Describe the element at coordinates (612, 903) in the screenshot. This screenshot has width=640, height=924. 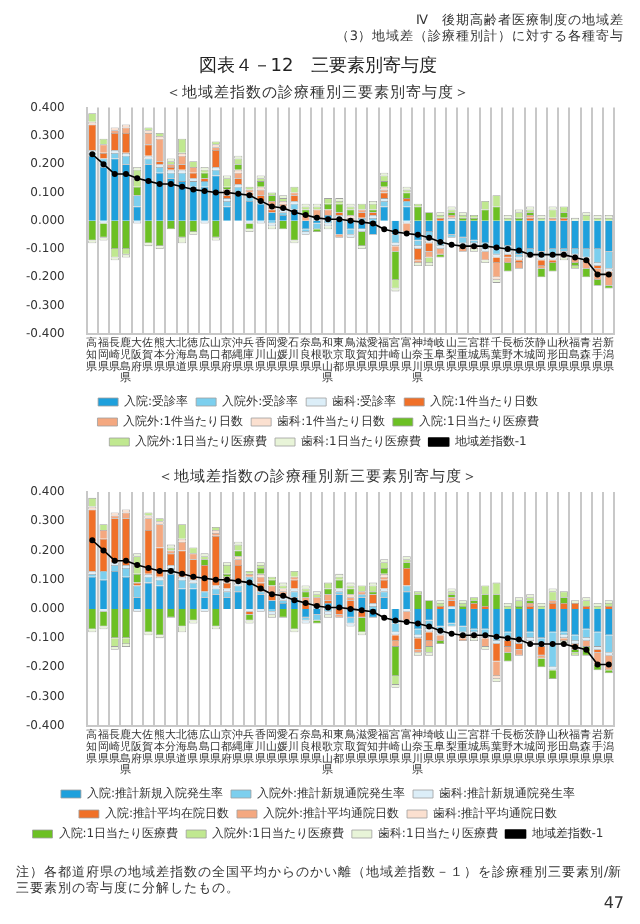
I see `text: 47` at that location.